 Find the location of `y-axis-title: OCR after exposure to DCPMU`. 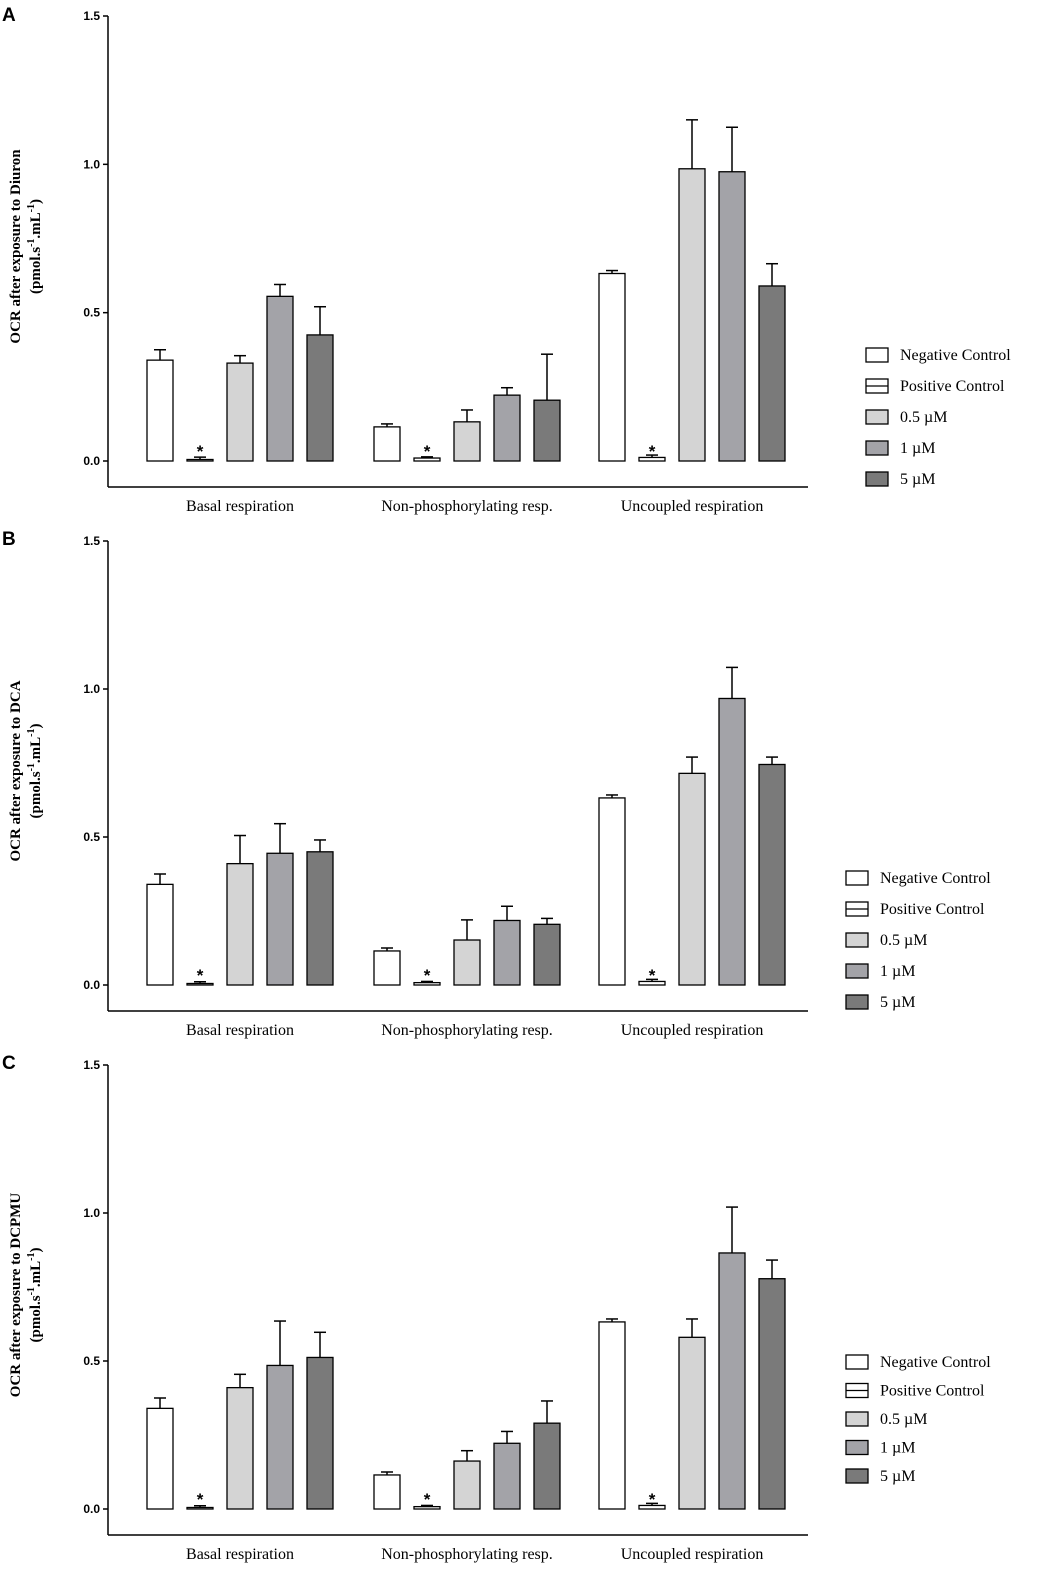

y-axis-title: OCR after exposure to DCPMU is located at coordinates (16, 1295).